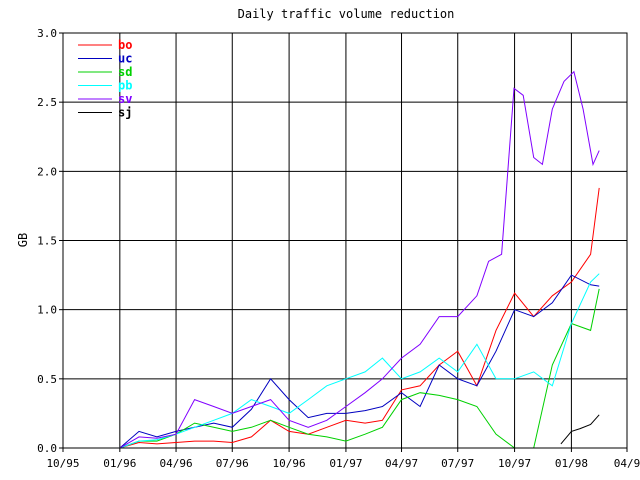 This screenshot has height=480, width=640. What do you see at coordinates (47, 241) in the screenshot?
I see `y-tick-label: 1.5` at bounding box center [47, 241].